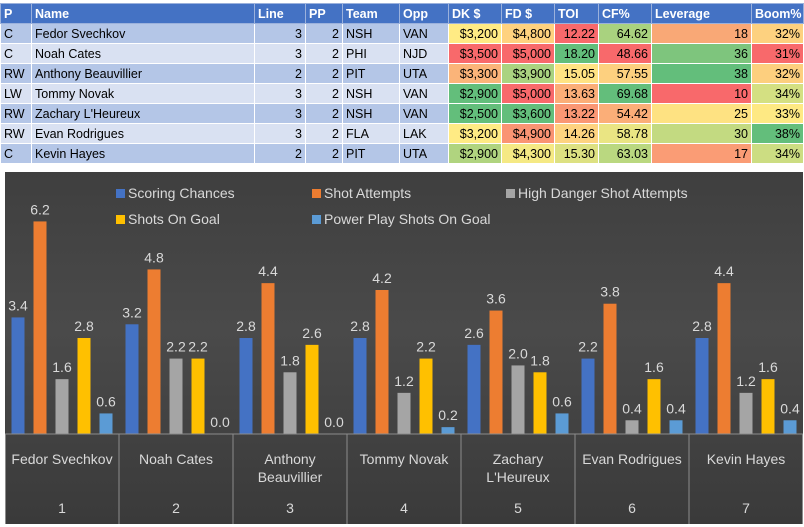 The height and width of the screenshot is (527, 804). What do you see at coordinates (610, 292) in the screenshot?
I see `data-label: 3.8` at bounding box center [610, 292].